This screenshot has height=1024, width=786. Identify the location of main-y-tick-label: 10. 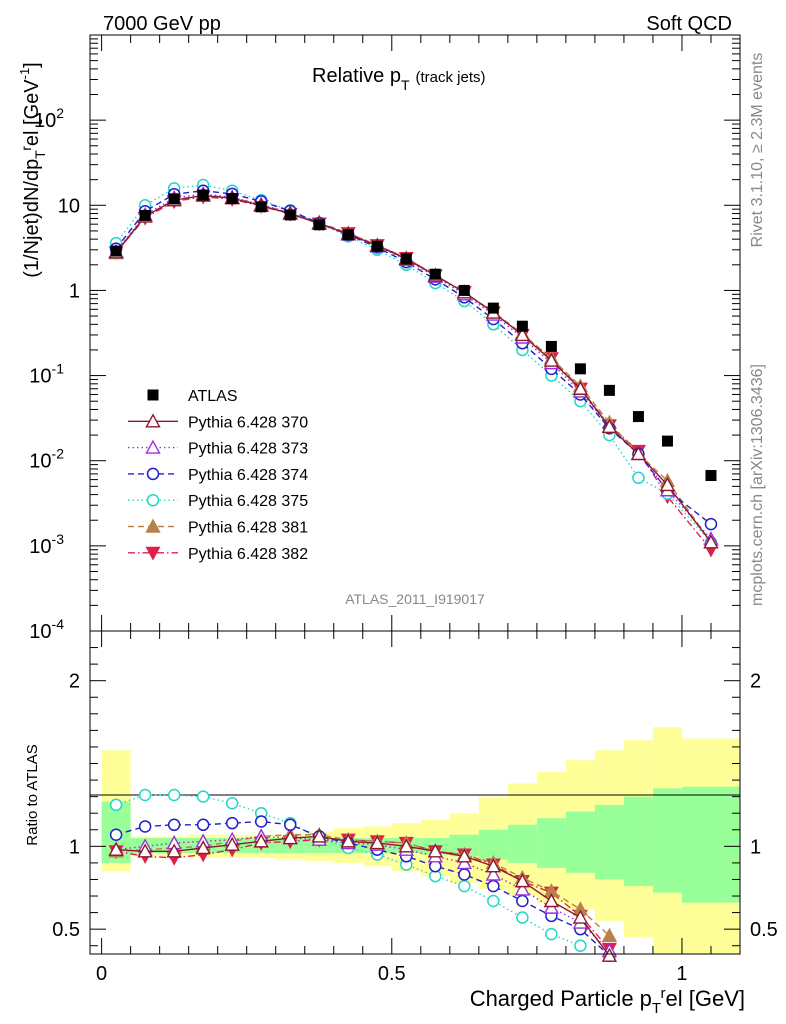
(69, 206).